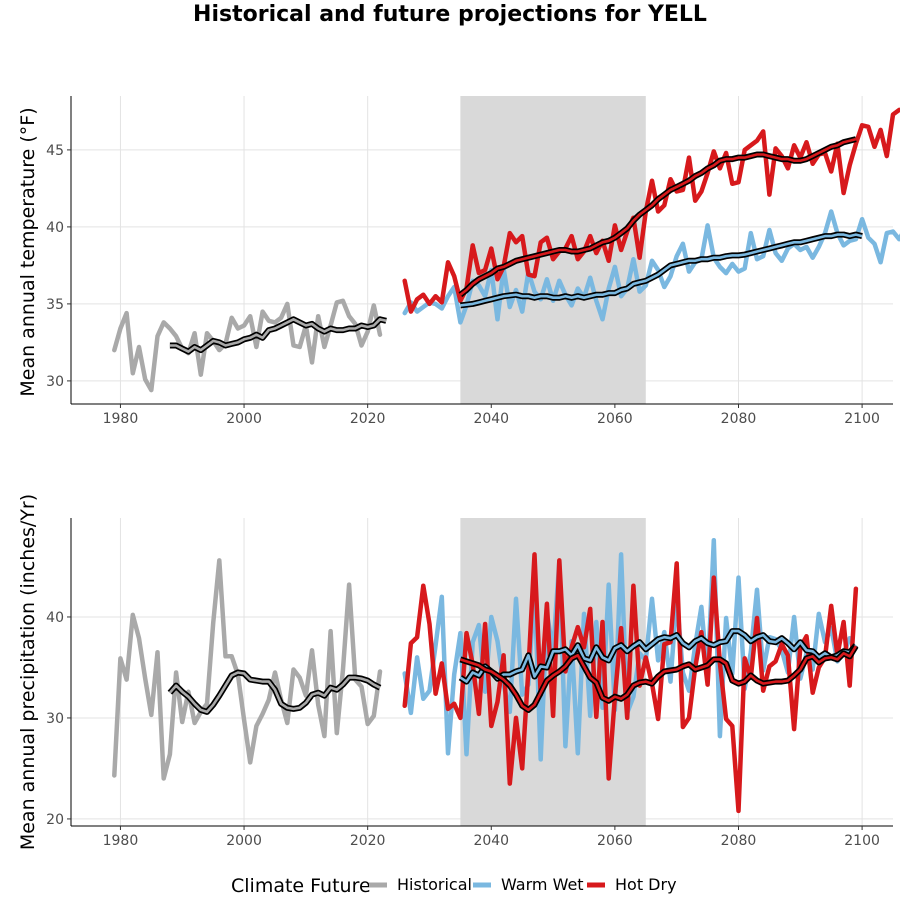 The image size is (900, 900). I want to click on y-tick-label: 20, so click(55, 820).